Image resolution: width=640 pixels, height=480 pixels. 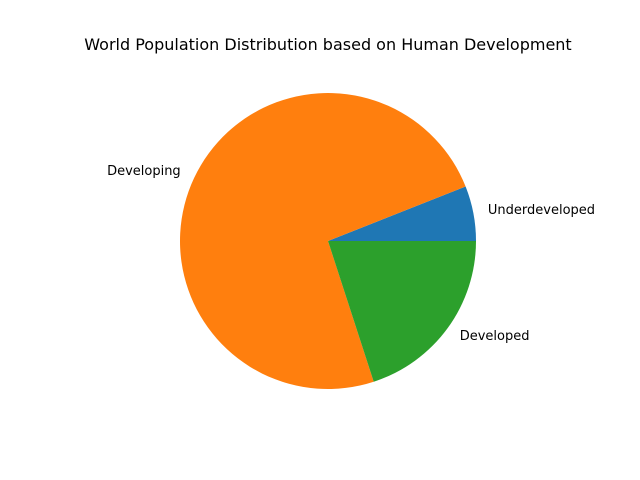 What do you see at coordinates (402, 213) in the screenshot?
I see `pie-slice-underdeveloped` at bounding box center [402, 213].